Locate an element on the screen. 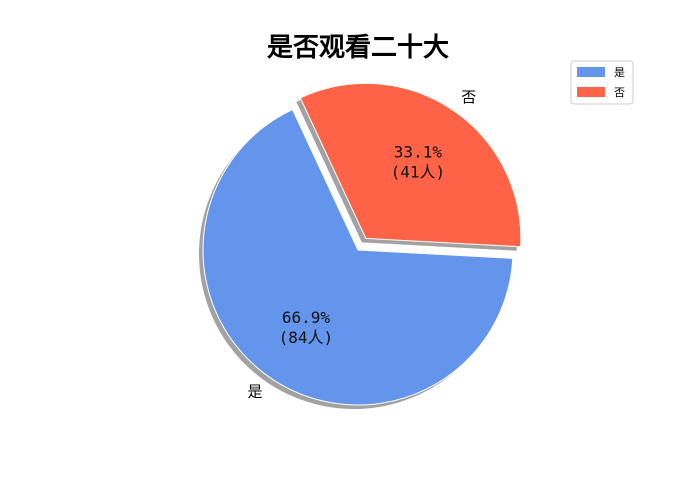 This screenshot has width=700, height=500. legend-label-no: 否 is located at coordinates (619, 92).